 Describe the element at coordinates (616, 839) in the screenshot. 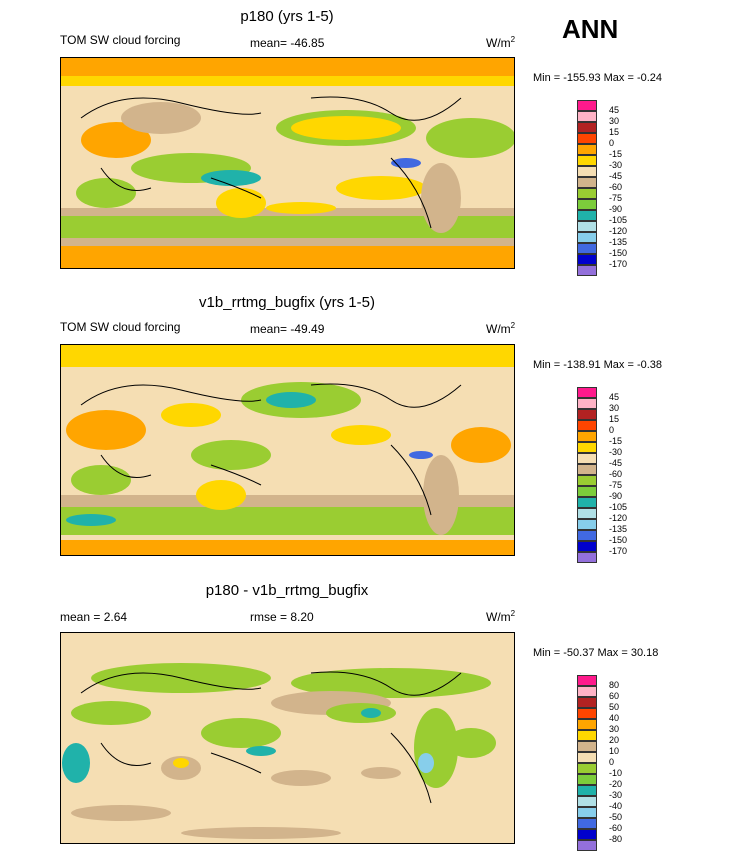

I see `colorbar-tick-label: -80` at that location.